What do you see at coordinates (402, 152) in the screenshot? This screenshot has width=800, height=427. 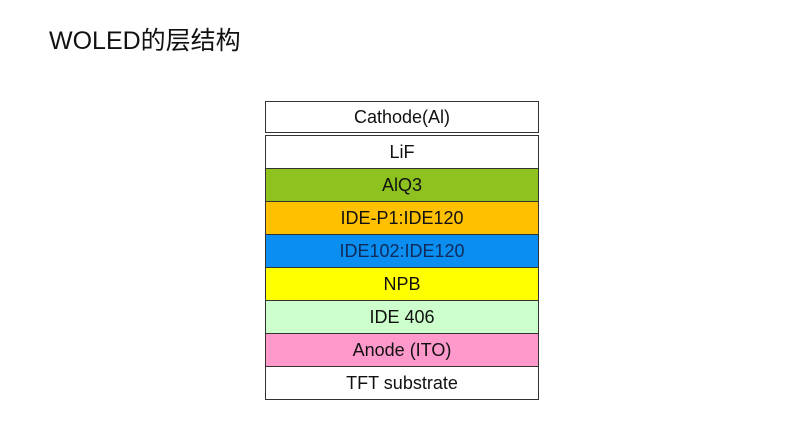 I see `layer-lif: LiF` at bounding box center [402, 152].